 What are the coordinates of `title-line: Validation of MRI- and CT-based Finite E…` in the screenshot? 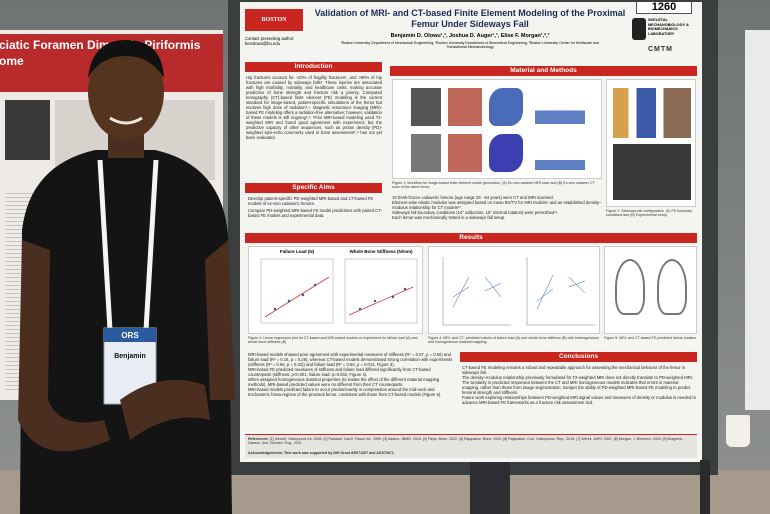 It's located at (470, 13).